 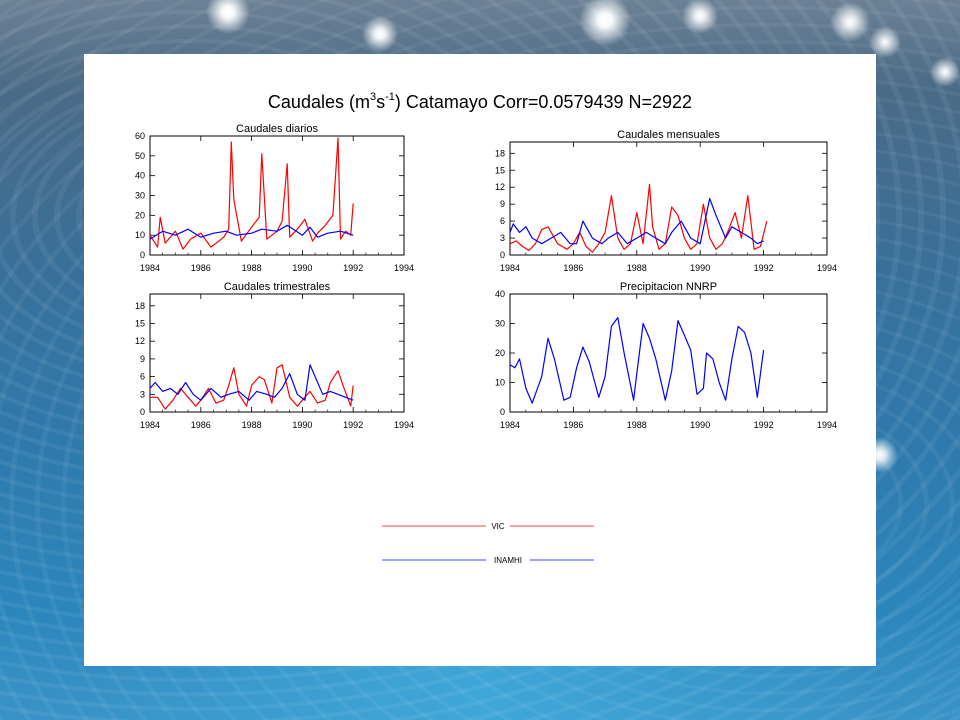 I want to click on title-sup-1: 3, so click(x=373, y=97).